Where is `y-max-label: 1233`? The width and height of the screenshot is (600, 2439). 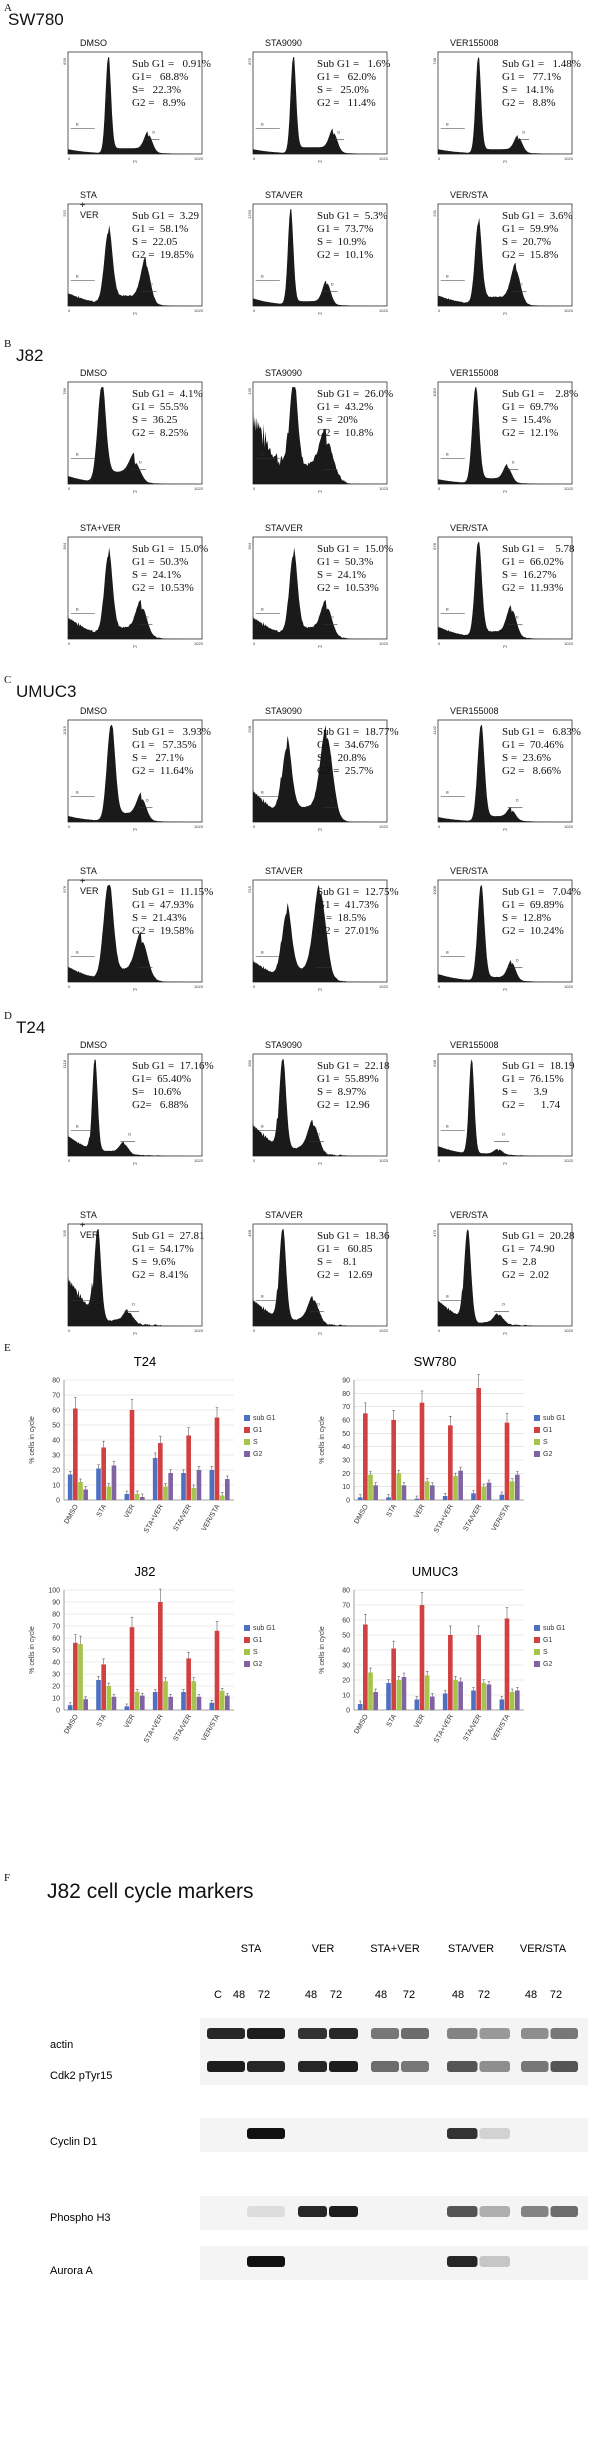 y-max-label: 1233 is located at coordinates (249, 214).